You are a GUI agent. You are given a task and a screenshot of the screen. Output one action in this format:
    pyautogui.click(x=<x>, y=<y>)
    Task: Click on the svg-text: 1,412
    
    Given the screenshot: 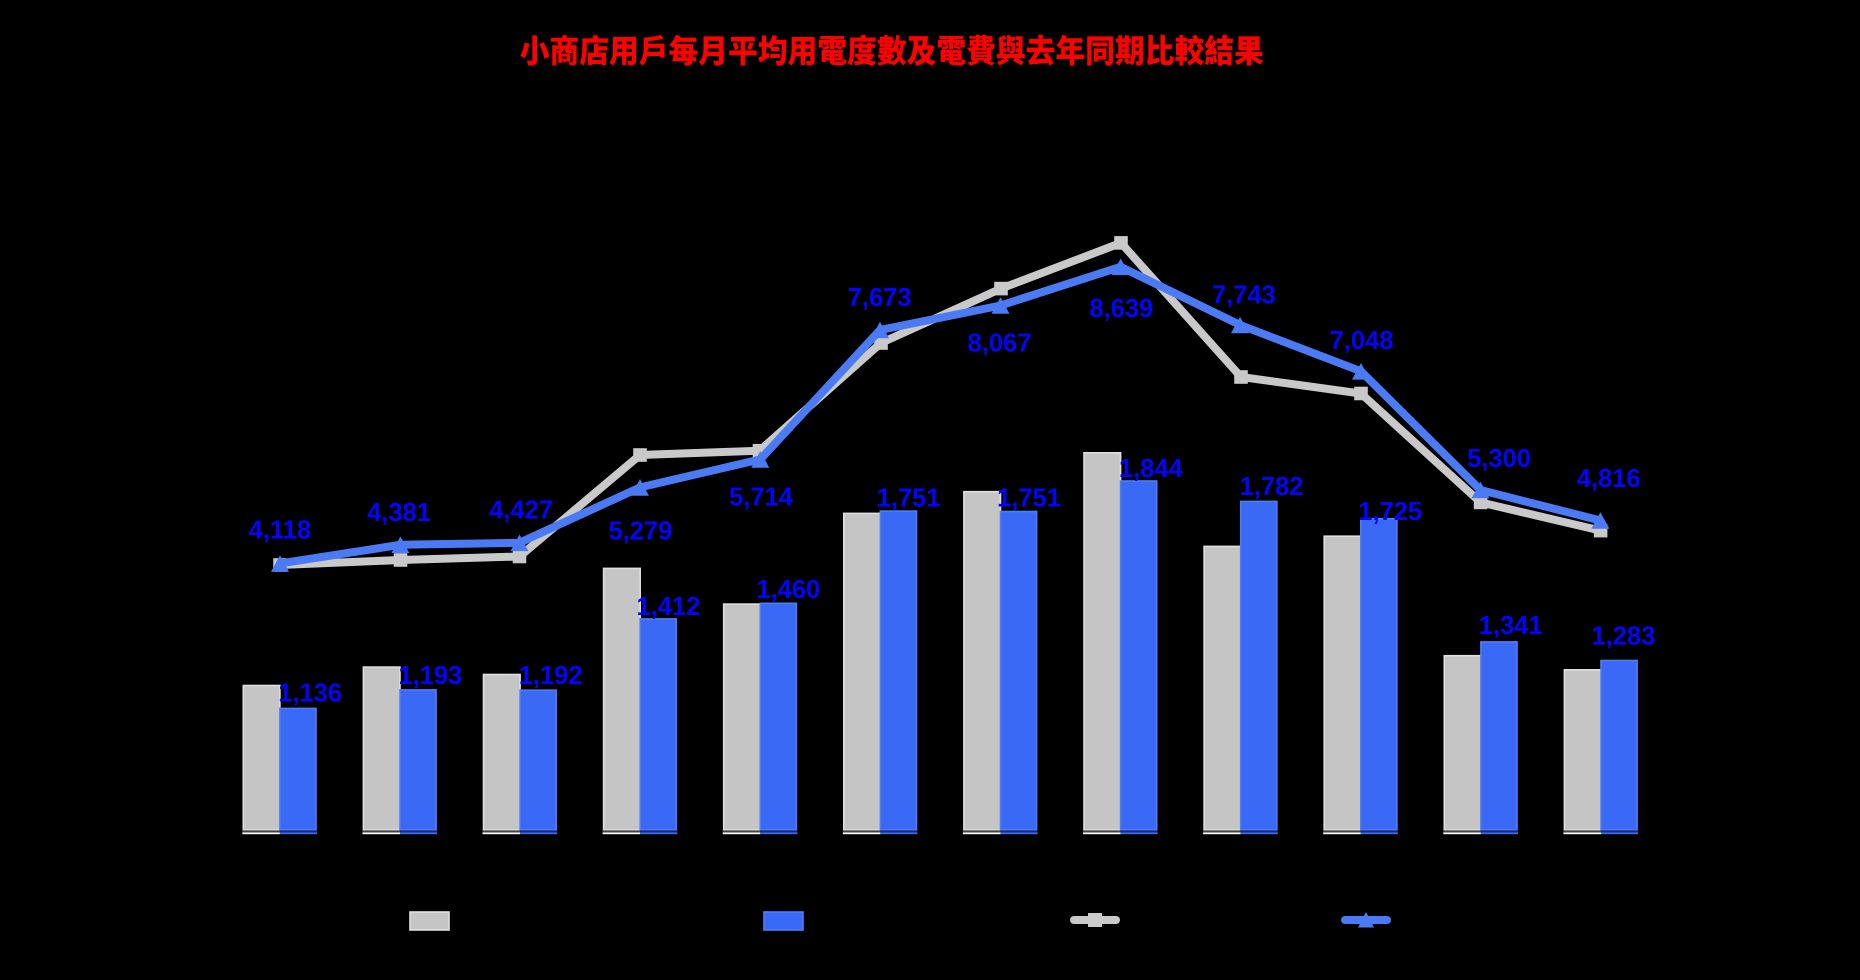 What is the action you would take?
    pyautogui.click(x=668, y=607)
    